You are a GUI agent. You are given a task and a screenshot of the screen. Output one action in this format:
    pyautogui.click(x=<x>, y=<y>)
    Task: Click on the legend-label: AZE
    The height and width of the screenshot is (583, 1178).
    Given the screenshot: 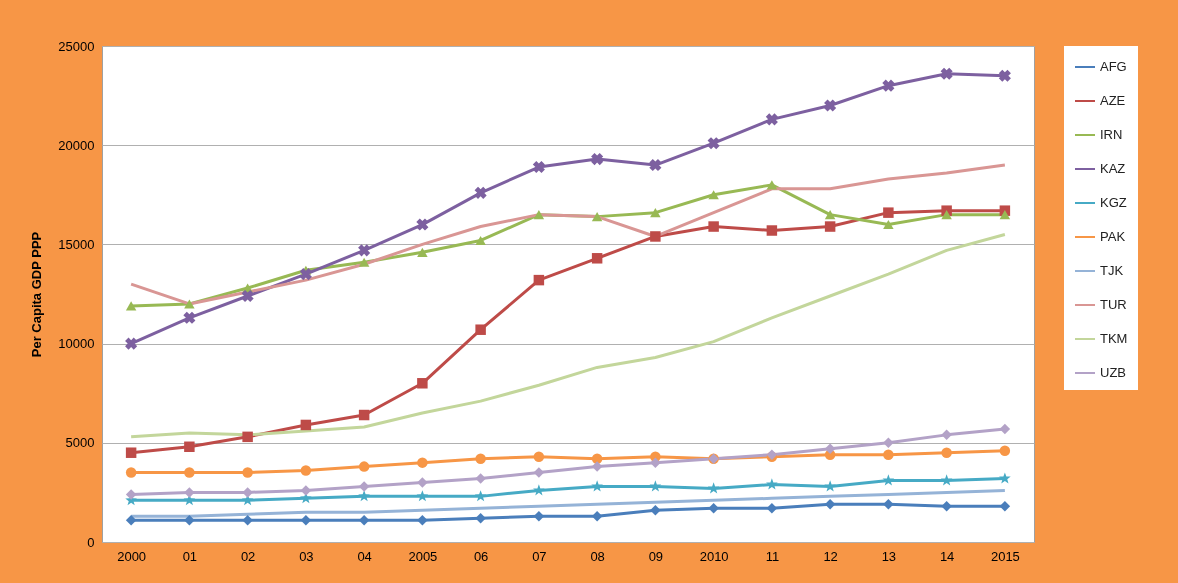 What is the action you would take?
    pyautogui.click(x=1113, y=100)
    